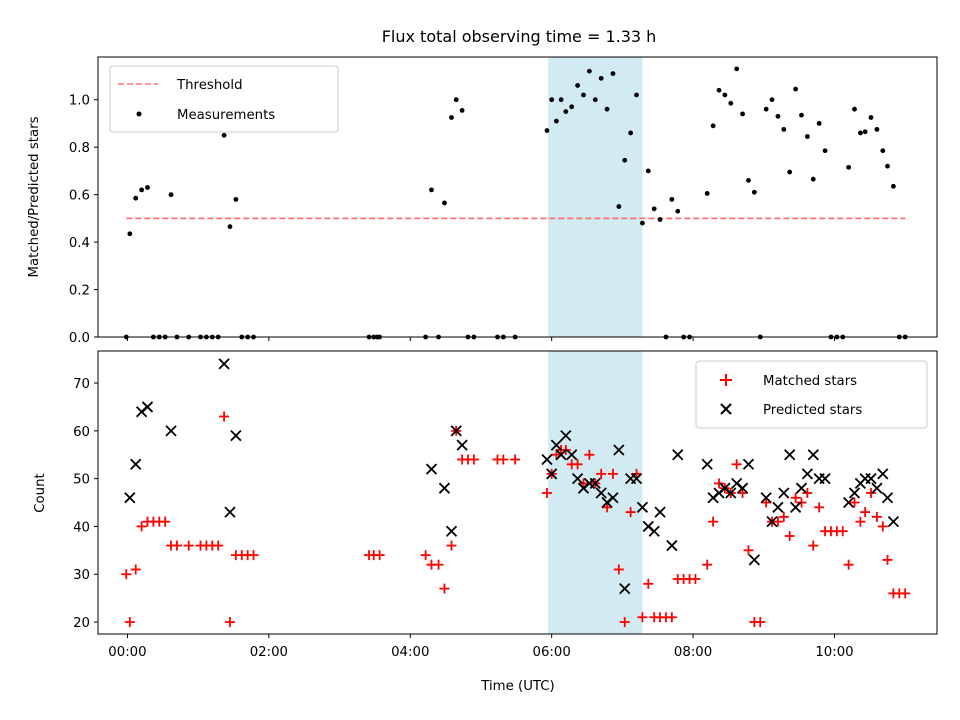 The height and width of the screenshot is (720, 960). What do you see at coordinates (81, 480) in the screenshot?
I see `bottom-y-tick-label: 50` at bounding box center [81, 480].